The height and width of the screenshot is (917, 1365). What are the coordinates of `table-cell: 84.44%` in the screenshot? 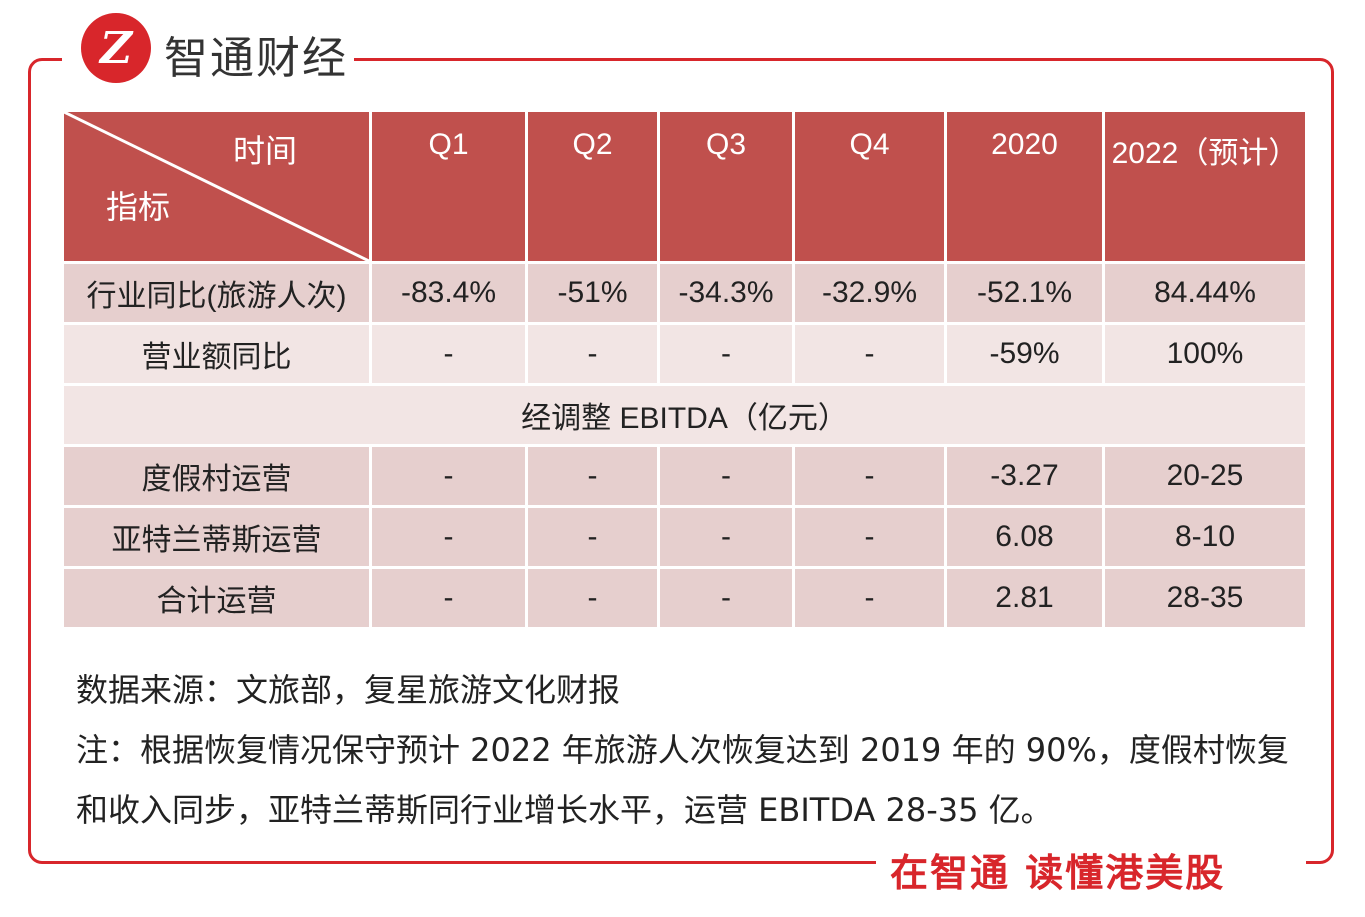 It's located at (1205, 293).